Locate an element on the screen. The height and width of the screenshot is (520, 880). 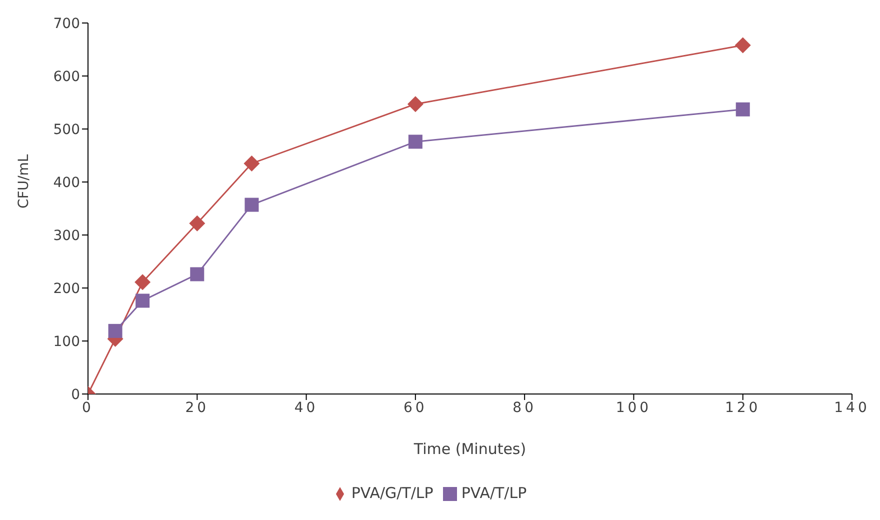
y-tick-label: 300 is located at coordinates (66, 236).